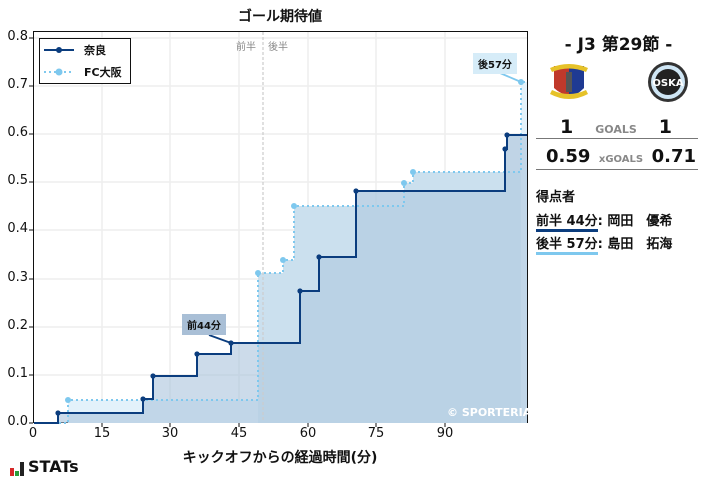  Describe the element at coordinates (569, 81) in the screenshot. I see `nara-club-crest-icon` at that location.